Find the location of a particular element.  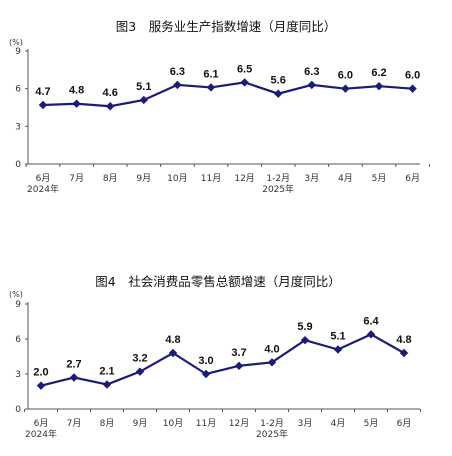

data-label: 5.6 is located at coordinates (278, 81).